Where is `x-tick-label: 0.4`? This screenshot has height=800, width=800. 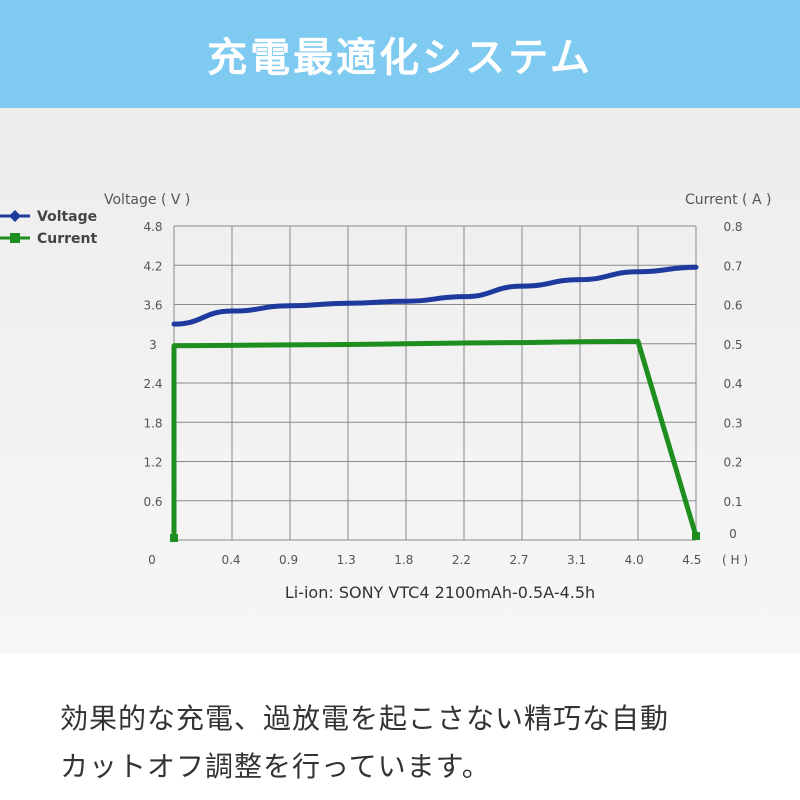
x-tick-label: 0.4 is located at coordinates (230, 560).